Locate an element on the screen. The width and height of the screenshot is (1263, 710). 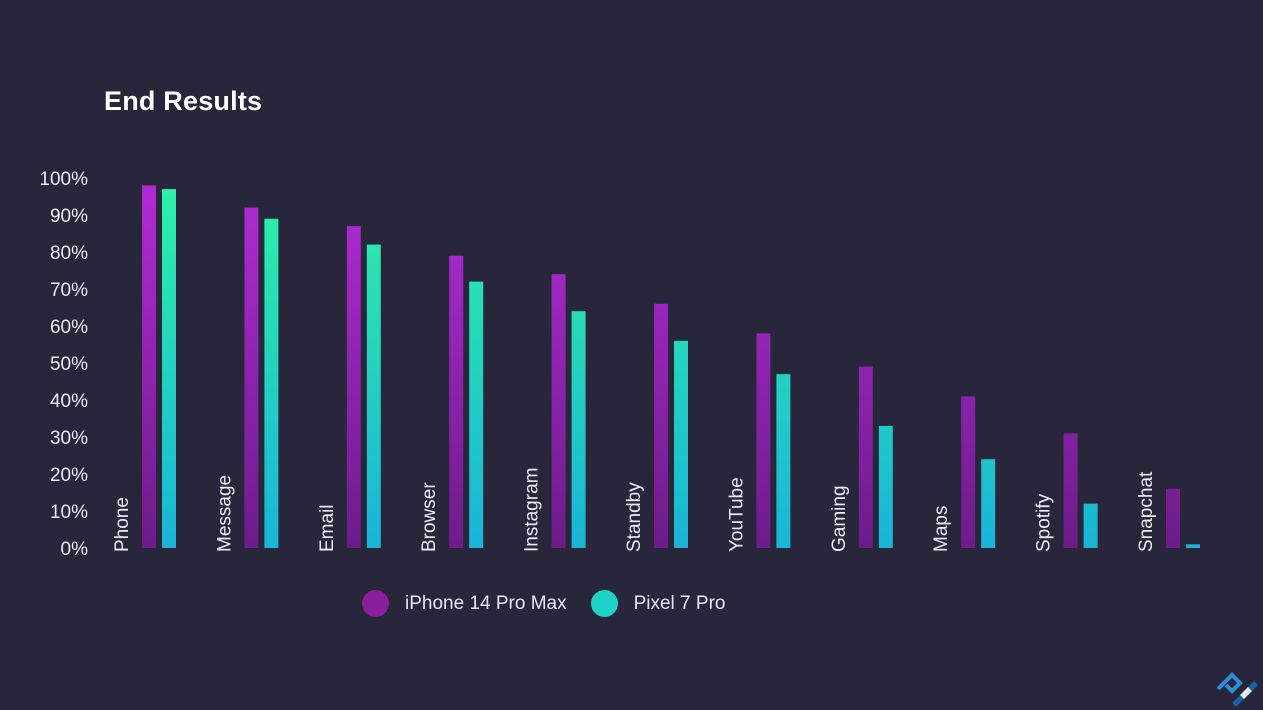
y-axis: 0% 10% 20% 30% 40% 50% 60% 70% 80% 90% 100% is located at coordinates (63, 364).